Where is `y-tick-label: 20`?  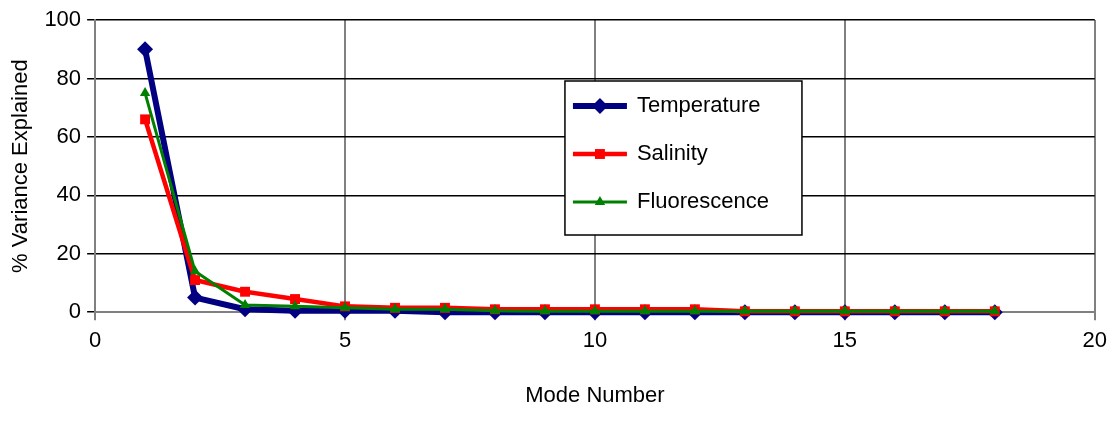 y-tick-label: 20 is located at coordinates (69, 252).